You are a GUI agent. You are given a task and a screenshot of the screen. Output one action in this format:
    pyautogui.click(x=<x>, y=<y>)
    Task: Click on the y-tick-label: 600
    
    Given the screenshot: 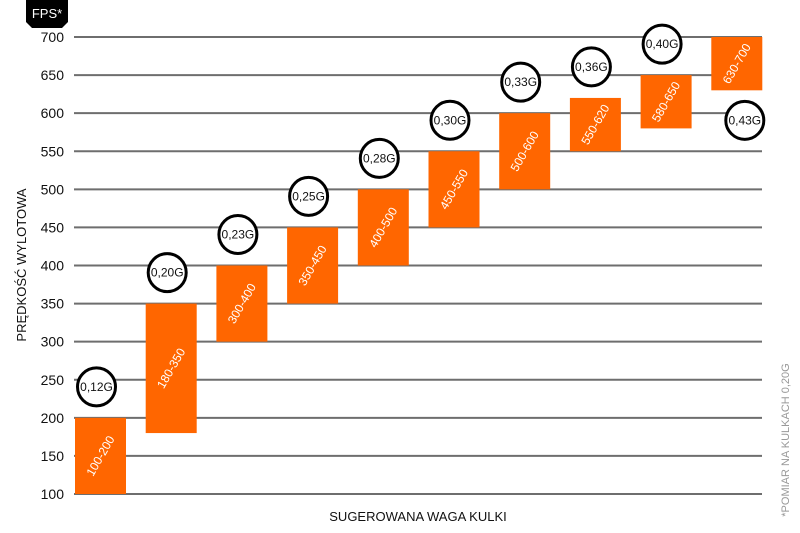 What is the action you would take?
    pyautogui.click(x=53, y=113)
    